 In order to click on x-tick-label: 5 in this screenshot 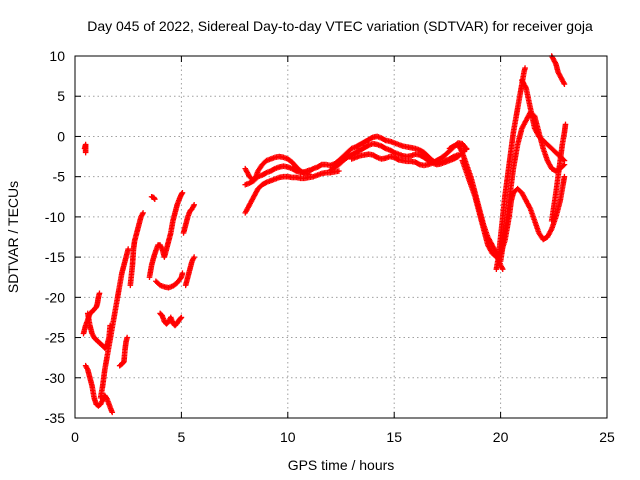, I will do `click(182, 437)`.